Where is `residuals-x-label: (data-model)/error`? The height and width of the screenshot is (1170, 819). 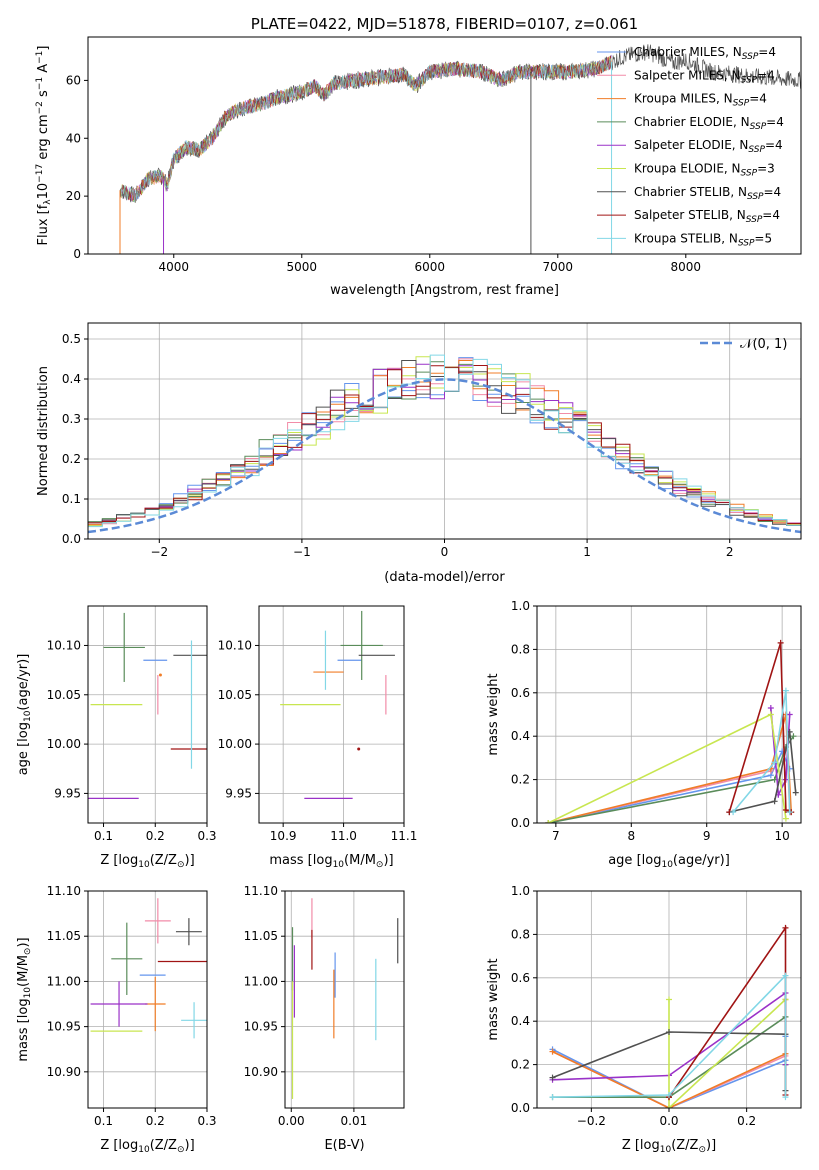
residuals-x-label: (data-model)/error is located at coordinates (444, 577).